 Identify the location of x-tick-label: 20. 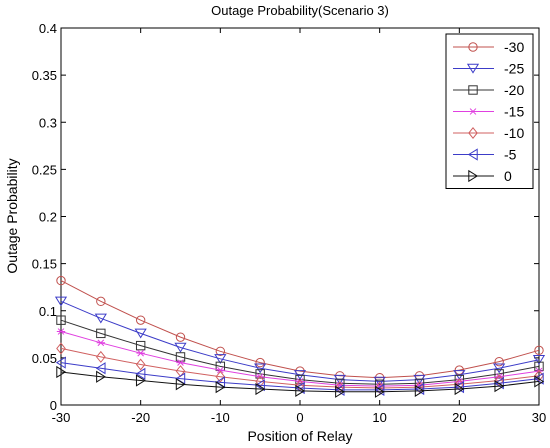
(459, 417).